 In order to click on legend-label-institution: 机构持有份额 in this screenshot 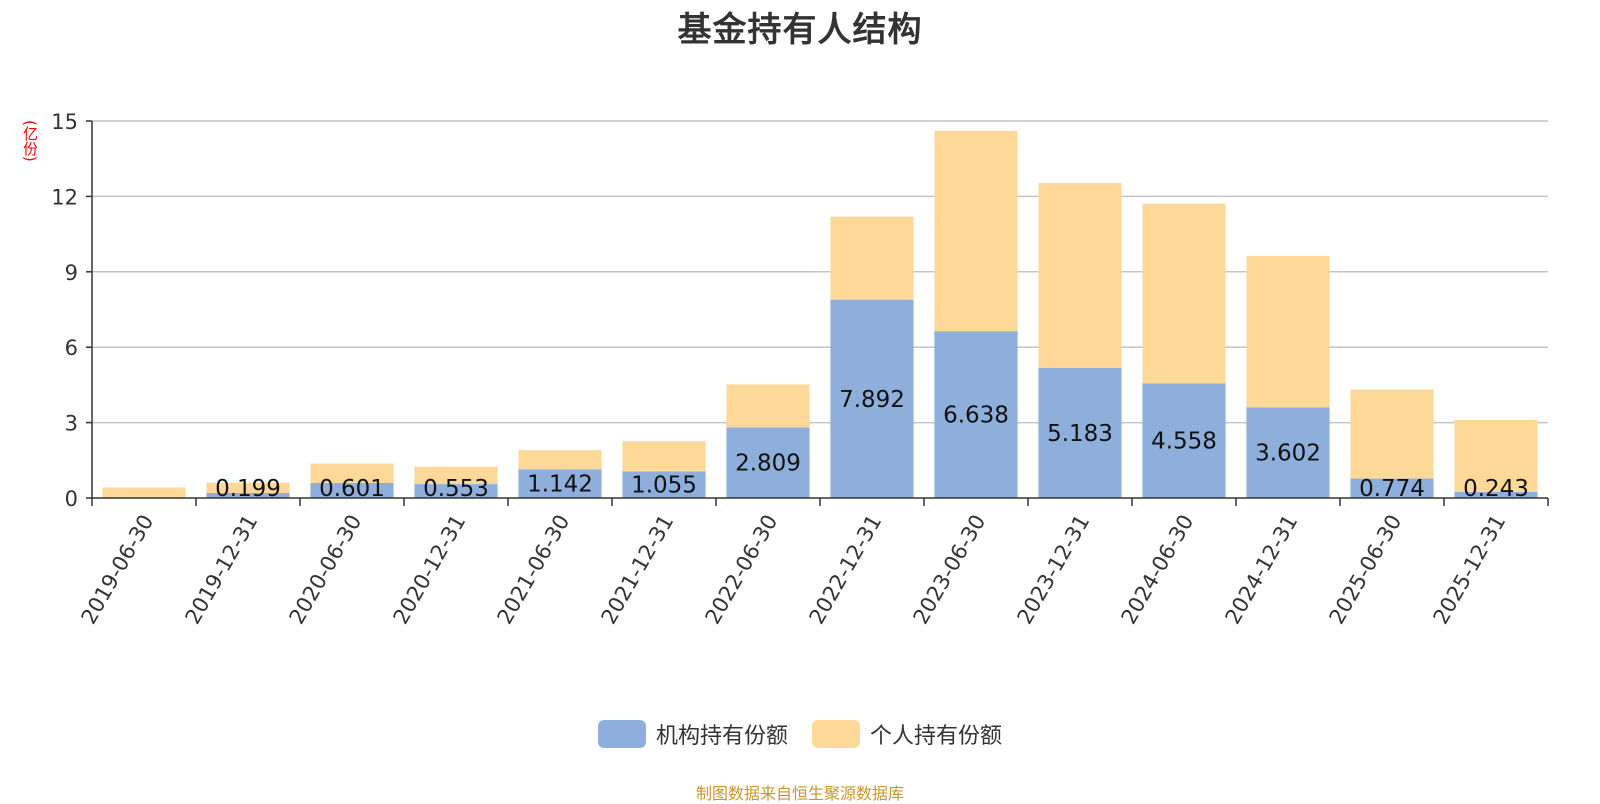, I will do `click(721, 736)`.